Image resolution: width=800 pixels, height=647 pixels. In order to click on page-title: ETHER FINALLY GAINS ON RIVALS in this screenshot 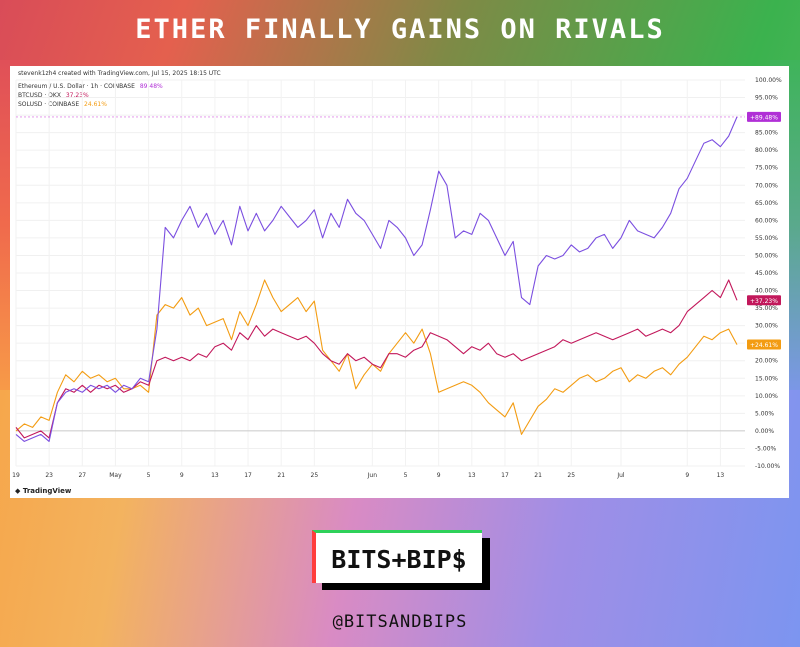, I will do `click(400, 29)`.